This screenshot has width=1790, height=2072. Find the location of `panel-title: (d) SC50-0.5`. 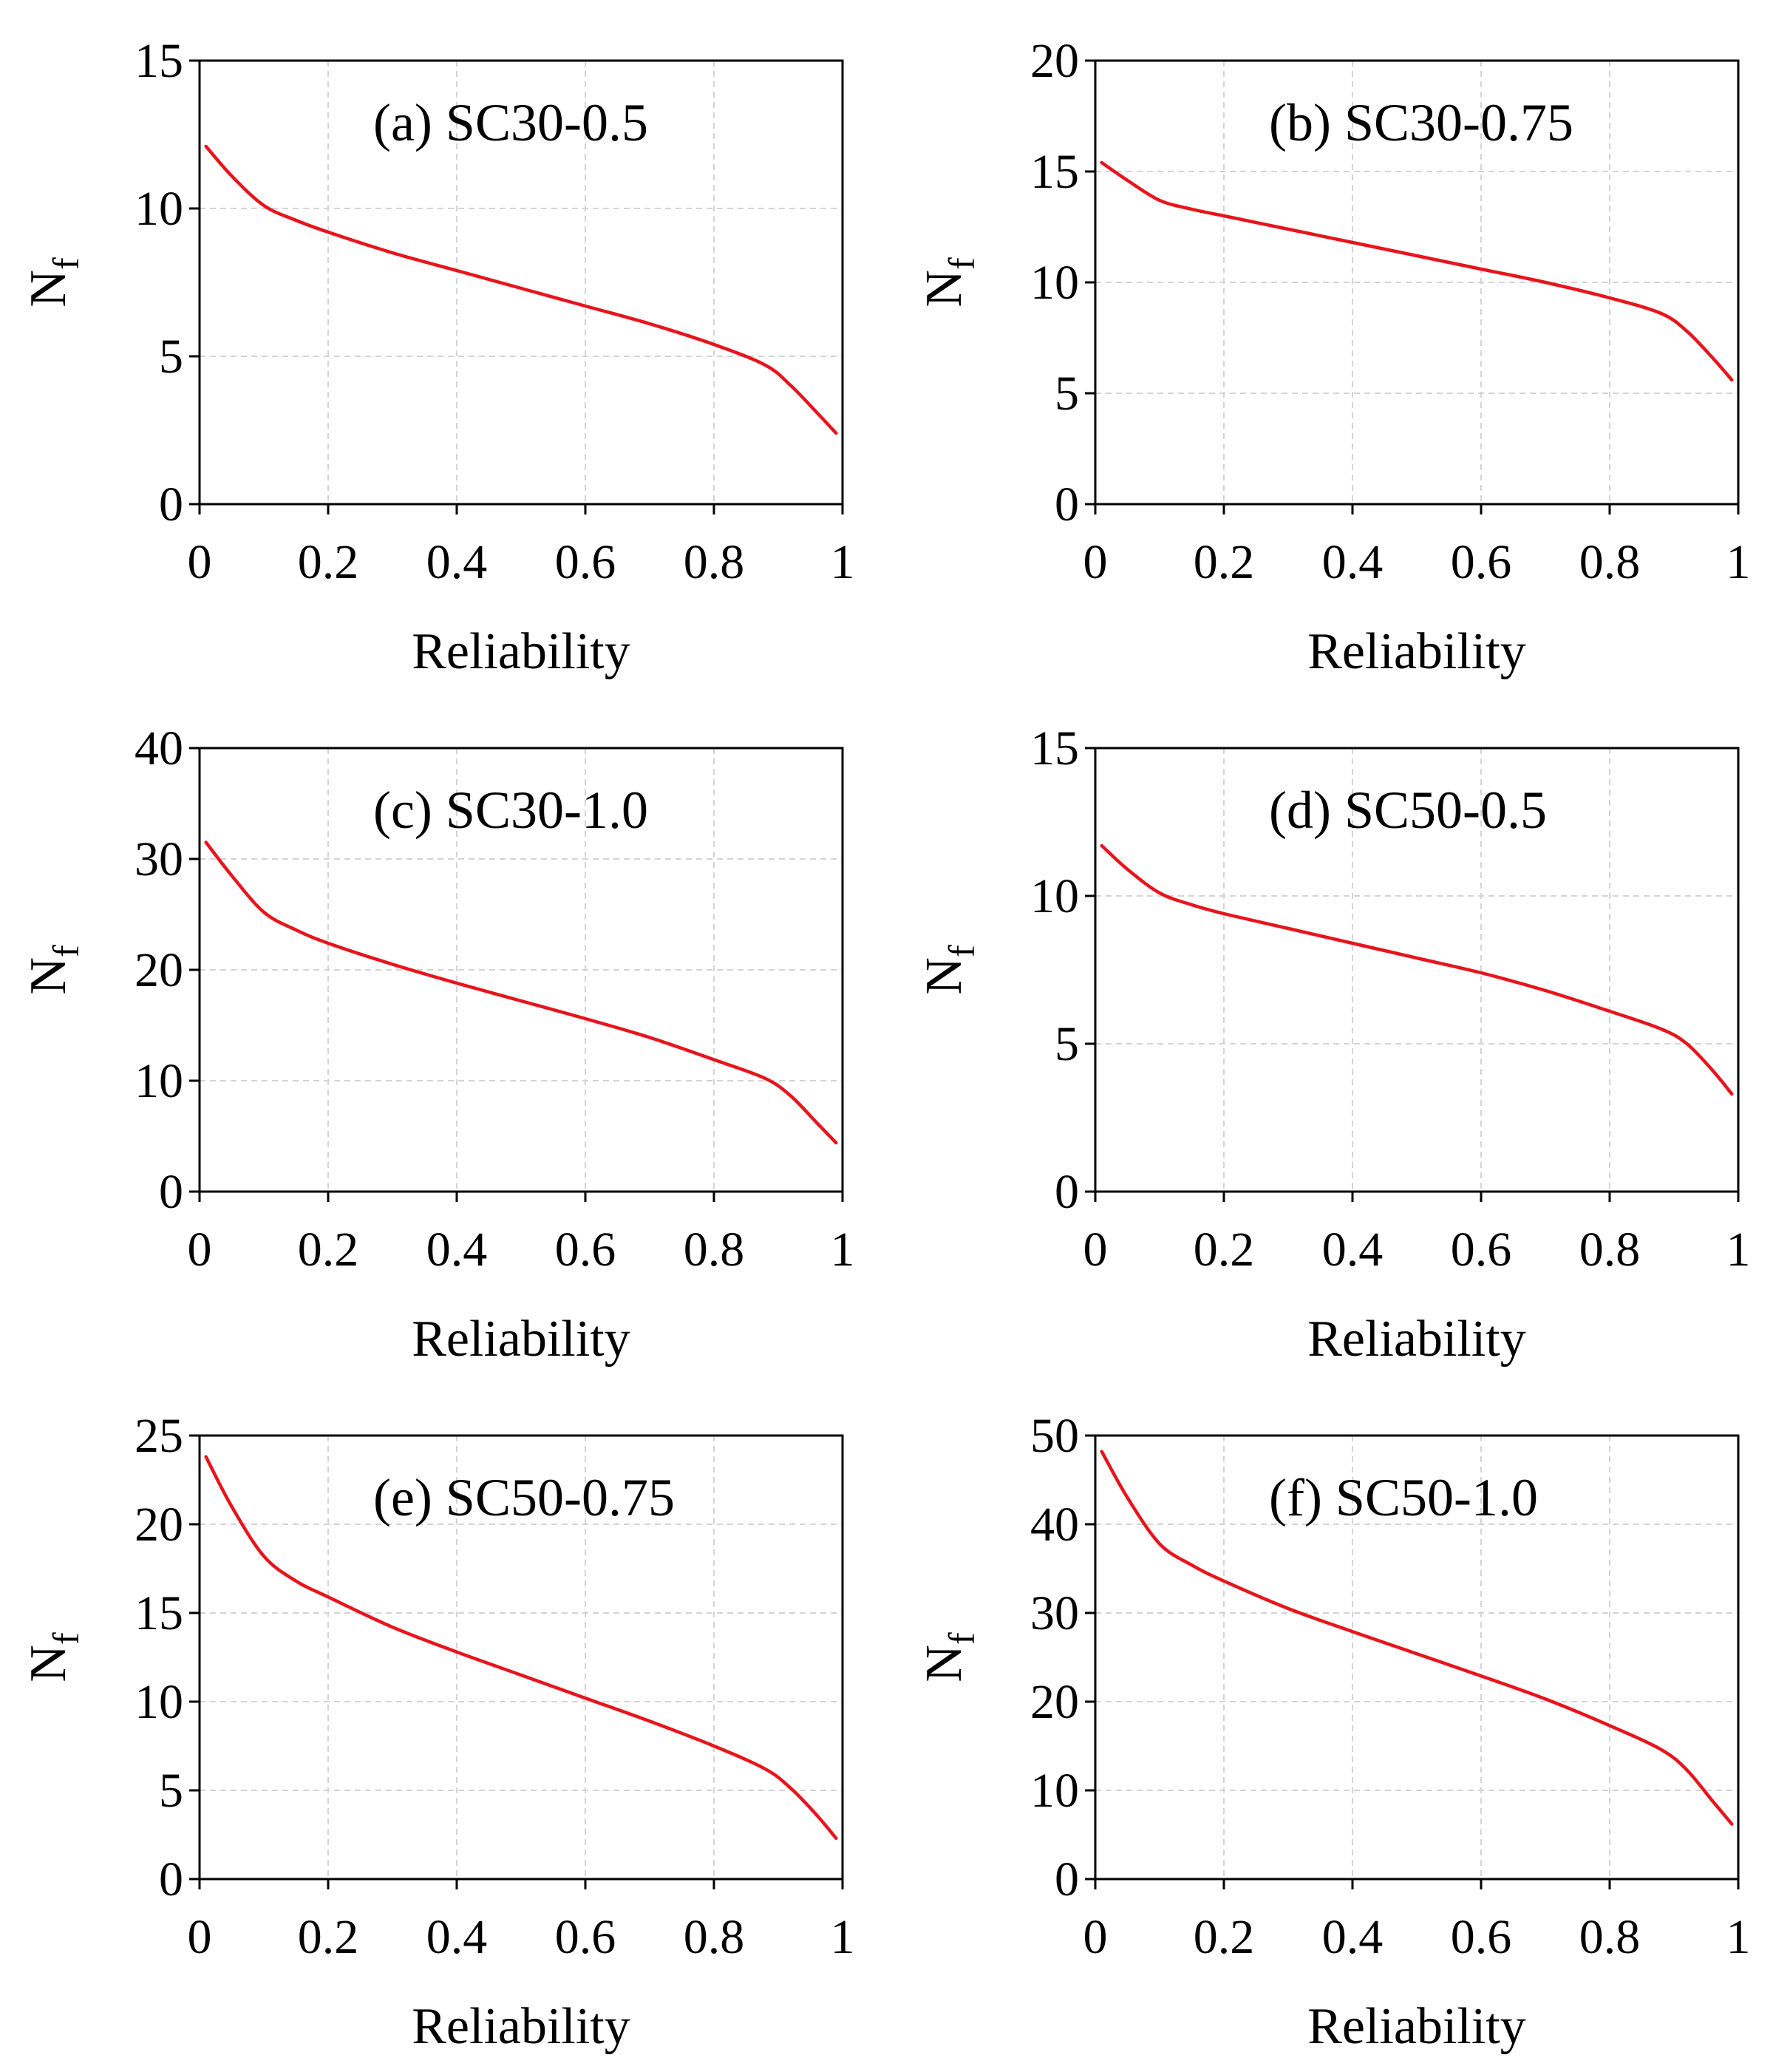

panel-title: (d) SC50-0.5 is located at coordinates (1408, 810).